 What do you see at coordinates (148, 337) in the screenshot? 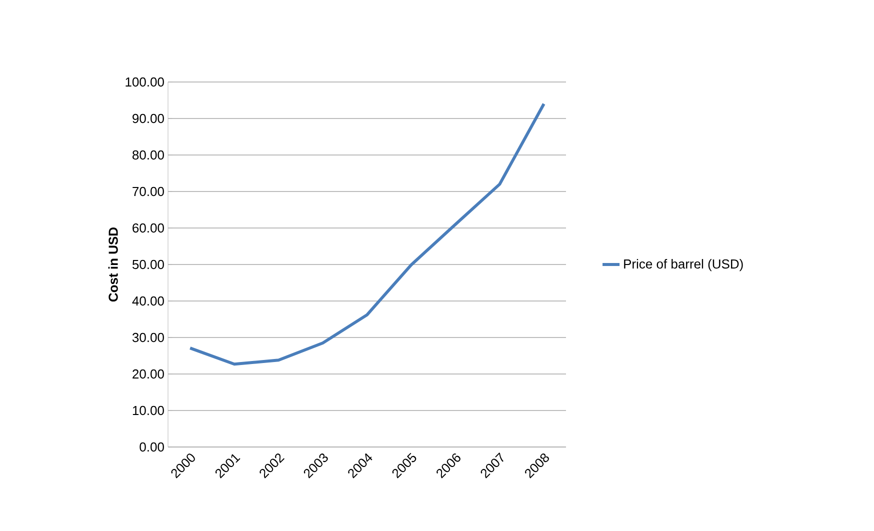
I see `y-tick-label: 30.00` at bounding box center [148, 337].